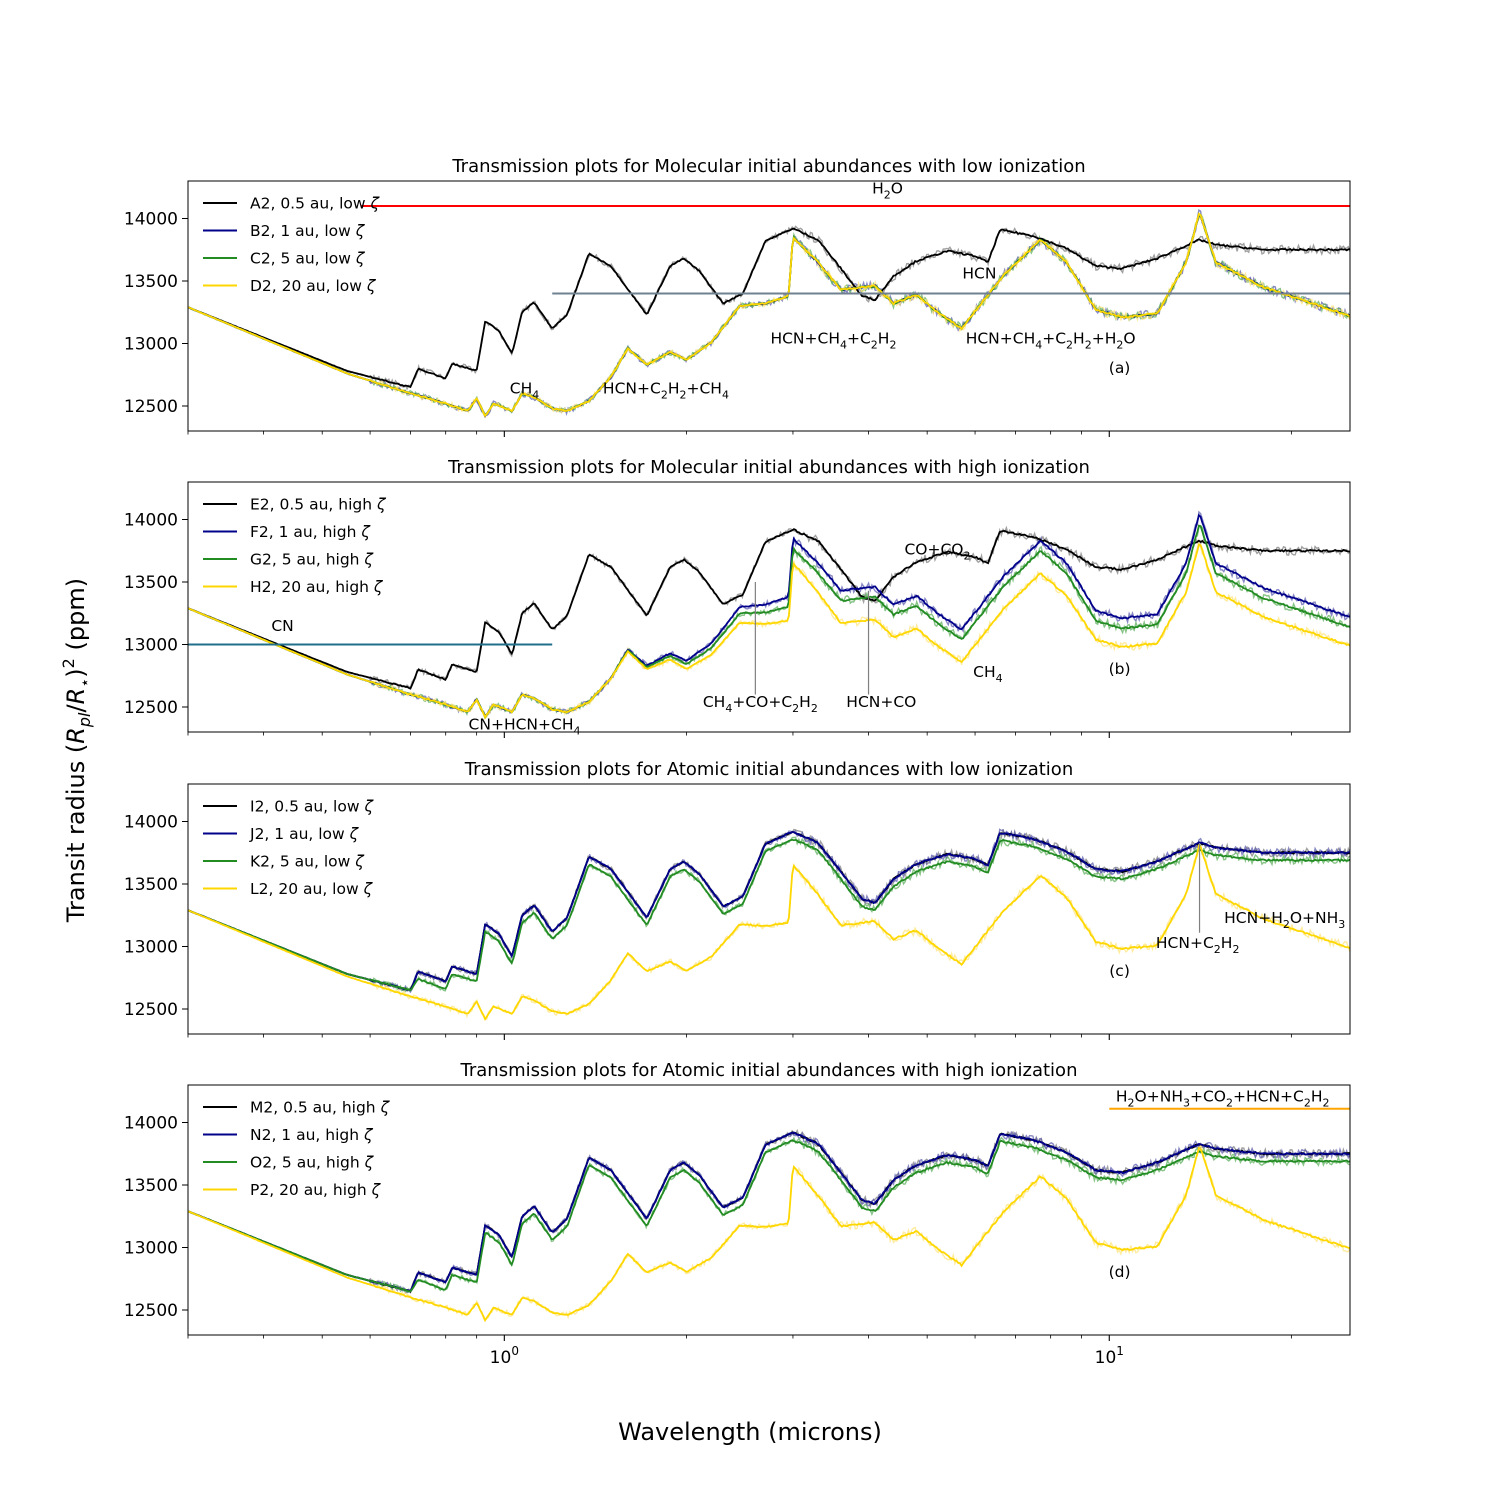  I want to click on legend-item-3: G2, 5 au, high ζ, so click(288, 560).